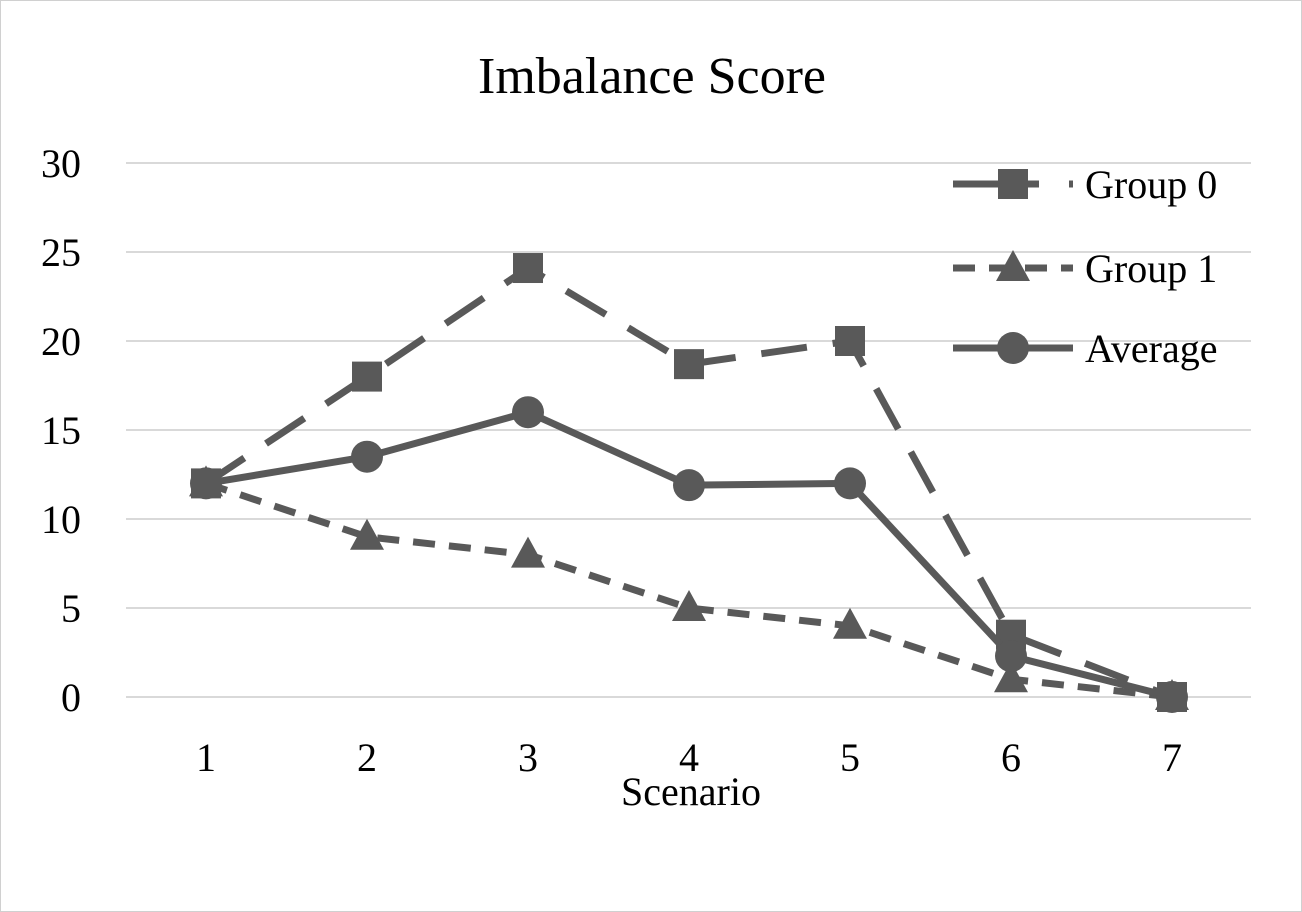 The image size is (1302, 912). I want to click on legend-label: Group 0, so click(1151, 184).